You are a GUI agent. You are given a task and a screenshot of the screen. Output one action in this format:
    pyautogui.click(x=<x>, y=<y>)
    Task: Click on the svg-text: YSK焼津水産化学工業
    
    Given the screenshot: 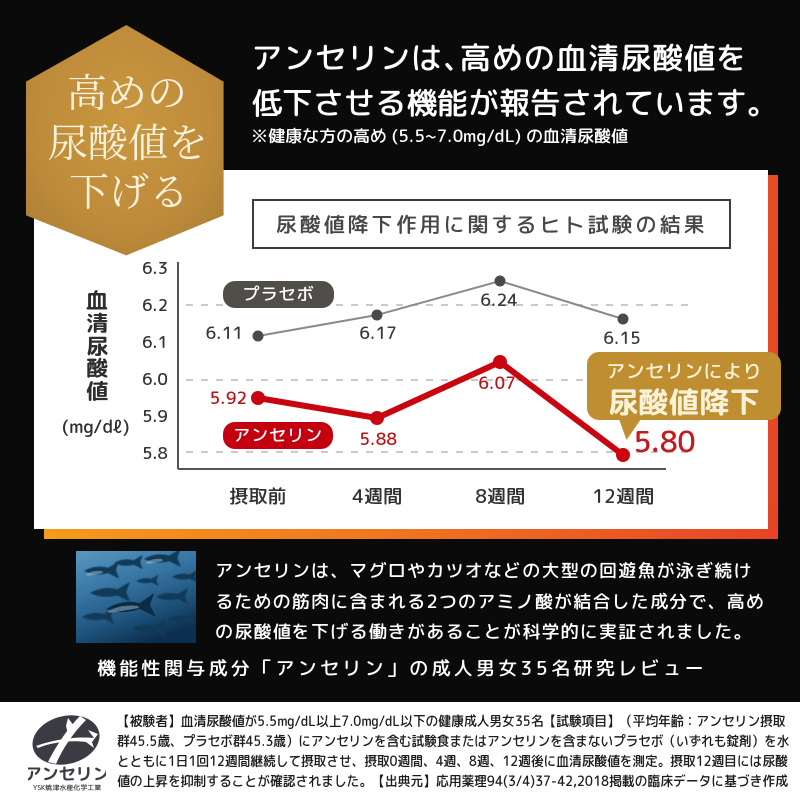 What is the action you would take?
    pyautogui.click(x=67, y=787)
    